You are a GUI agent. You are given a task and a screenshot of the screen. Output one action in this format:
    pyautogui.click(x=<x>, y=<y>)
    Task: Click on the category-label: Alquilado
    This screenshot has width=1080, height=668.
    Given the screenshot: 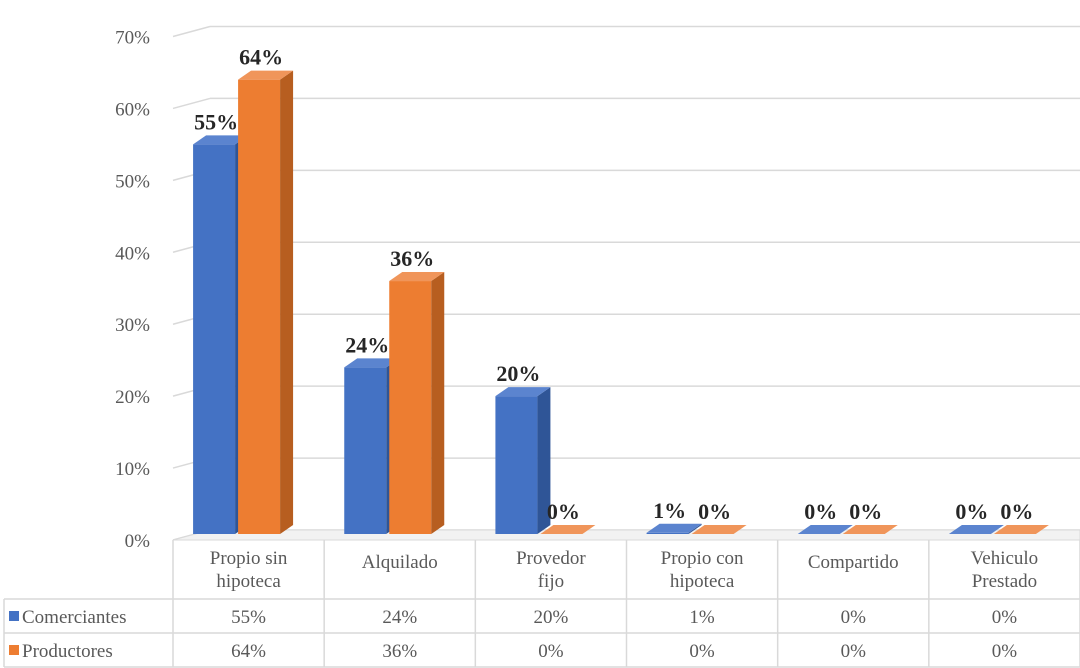 What is the action you would take?
    pyautogui.click(x=400, y=562)
    